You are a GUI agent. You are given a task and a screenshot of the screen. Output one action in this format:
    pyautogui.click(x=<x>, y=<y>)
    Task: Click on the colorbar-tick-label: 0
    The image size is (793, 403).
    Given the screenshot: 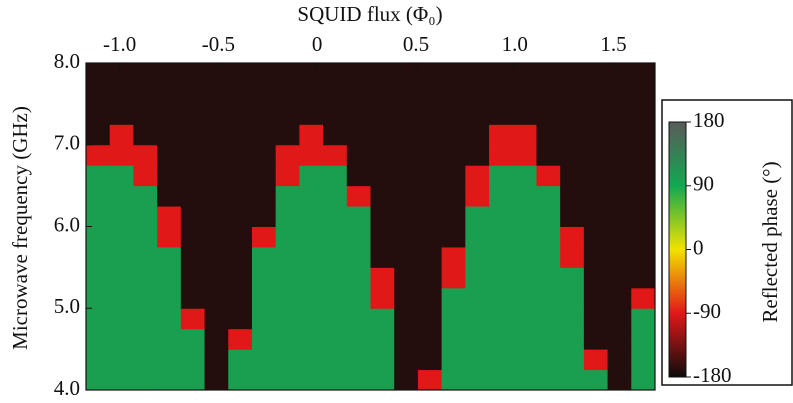 What is the action you would take?
    pyautogui.click(x=698, y=247)
    